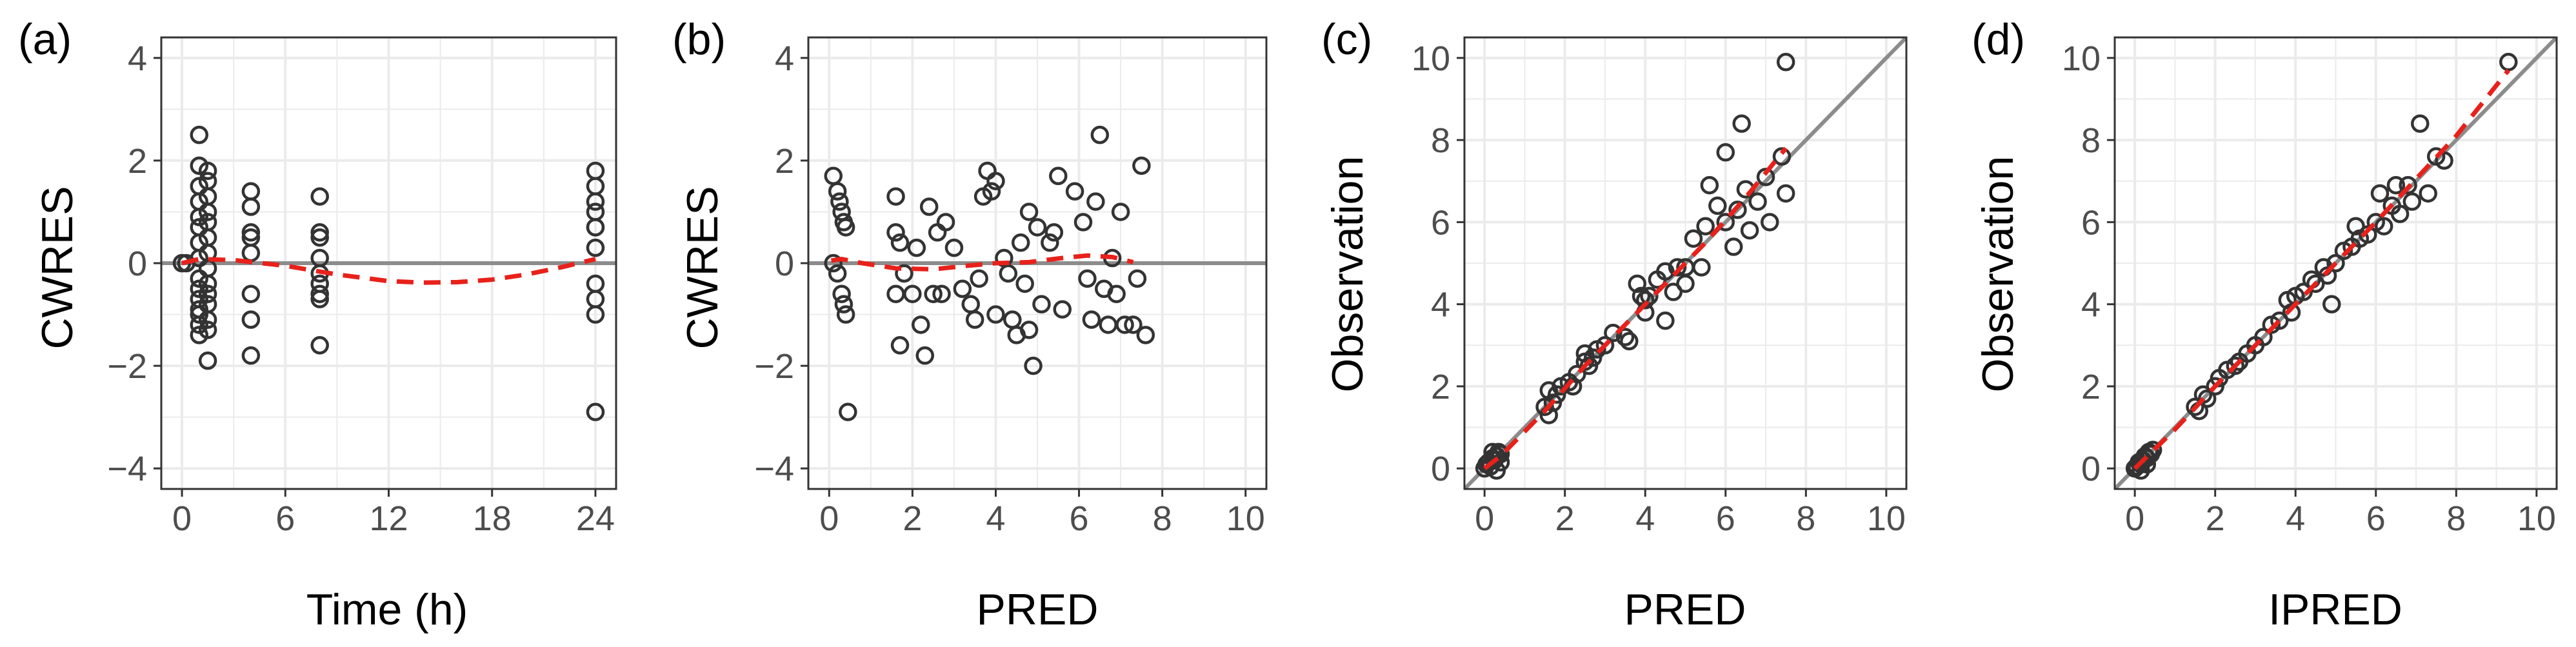 This screenshot has height=647, width=2576. Describe the element at coordinates (774, 469) in the screenshot. I see `panel-b-y-tick-label: −4` at that location.